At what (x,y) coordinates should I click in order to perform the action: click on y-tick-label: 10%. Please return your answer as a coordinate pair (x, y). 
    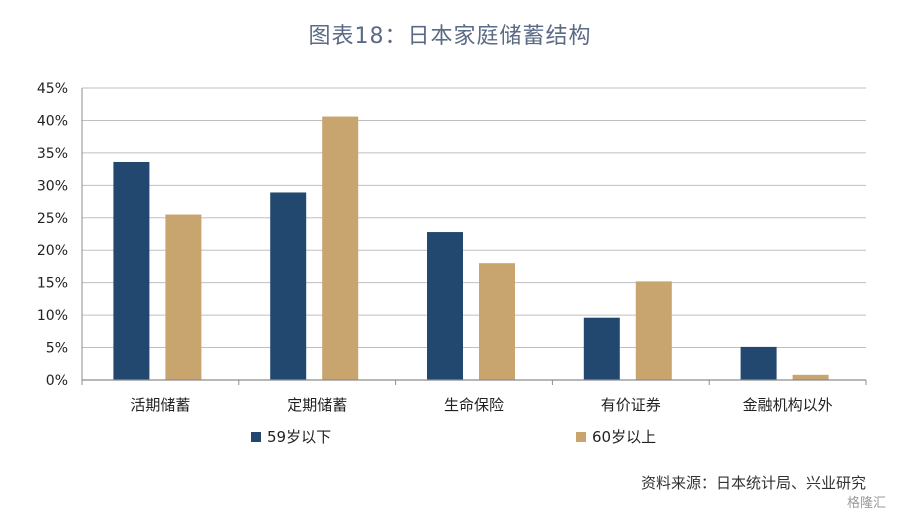
    Looking at the image, I should click on (52, 316).